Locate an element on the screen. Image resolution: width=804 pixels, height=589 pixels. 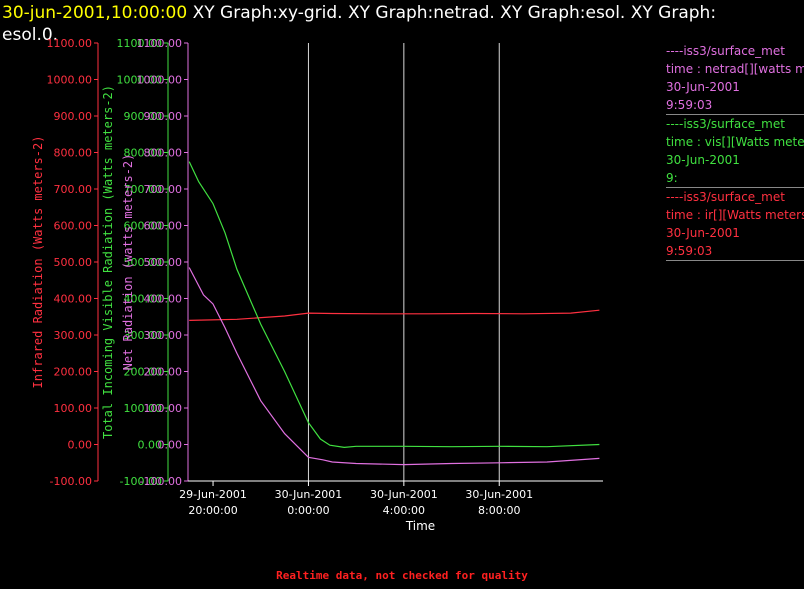
legend-line: time : ir[][Watts meters-2] is located at coordinates (735, 215).